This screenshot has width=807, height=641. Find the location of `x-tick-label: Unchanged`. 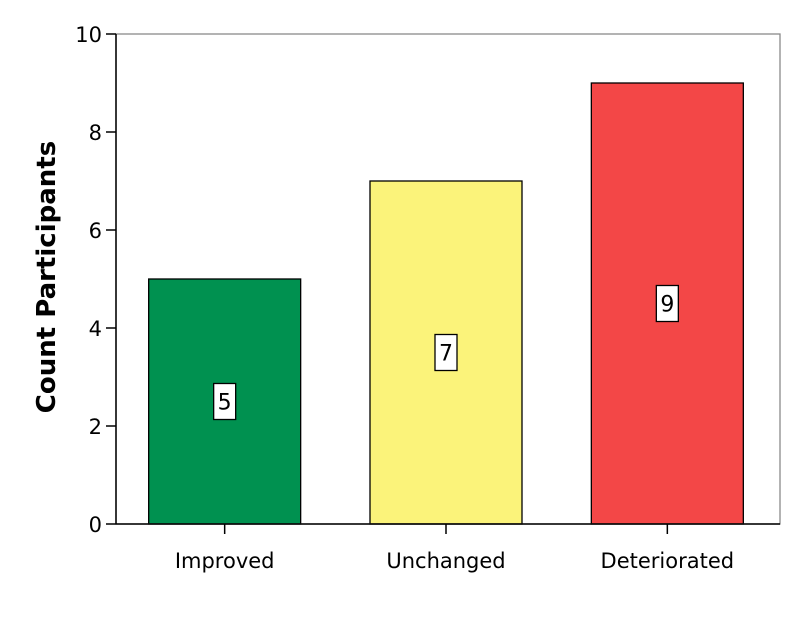

x-tick-label: Unchanged is located at coordinates (445, 561).